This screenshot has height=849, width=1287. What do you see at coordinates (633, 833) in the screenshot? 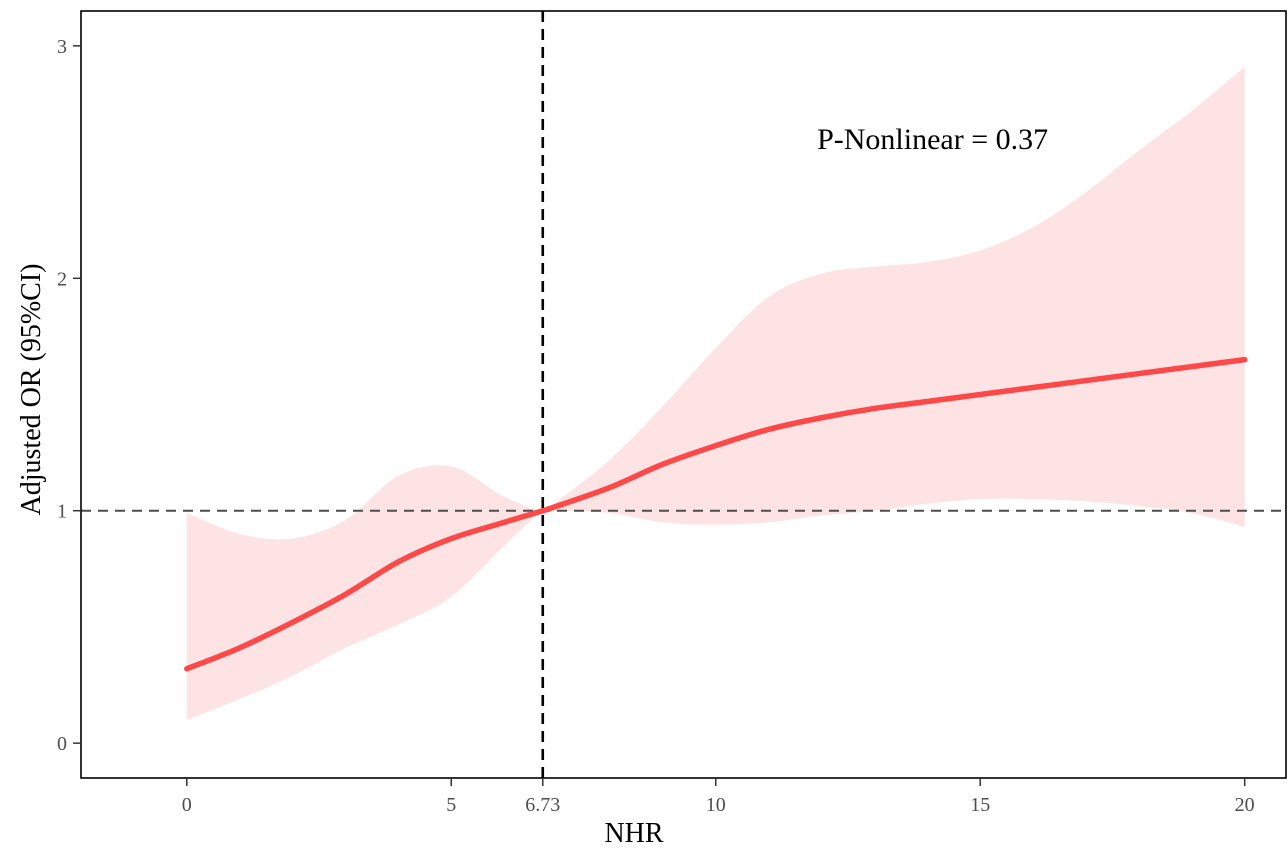
I see `x-axis-title: NHR` at bounding box center [633, 833].